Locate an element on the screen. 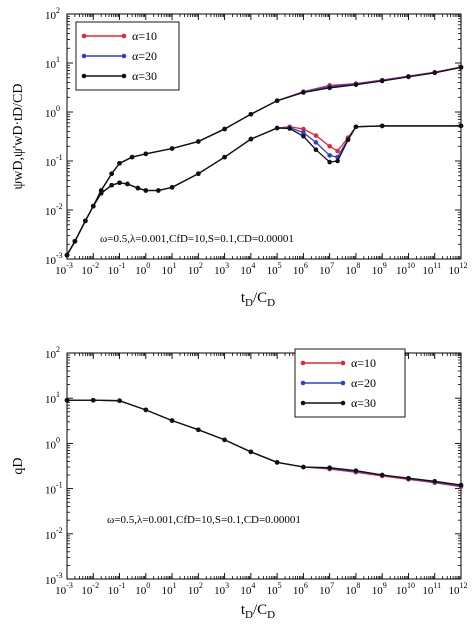 Image resolution: width=474 pixels, height=626 pixels. x-tick-label: 10¹⁰ is located at coordinates (405, 269).